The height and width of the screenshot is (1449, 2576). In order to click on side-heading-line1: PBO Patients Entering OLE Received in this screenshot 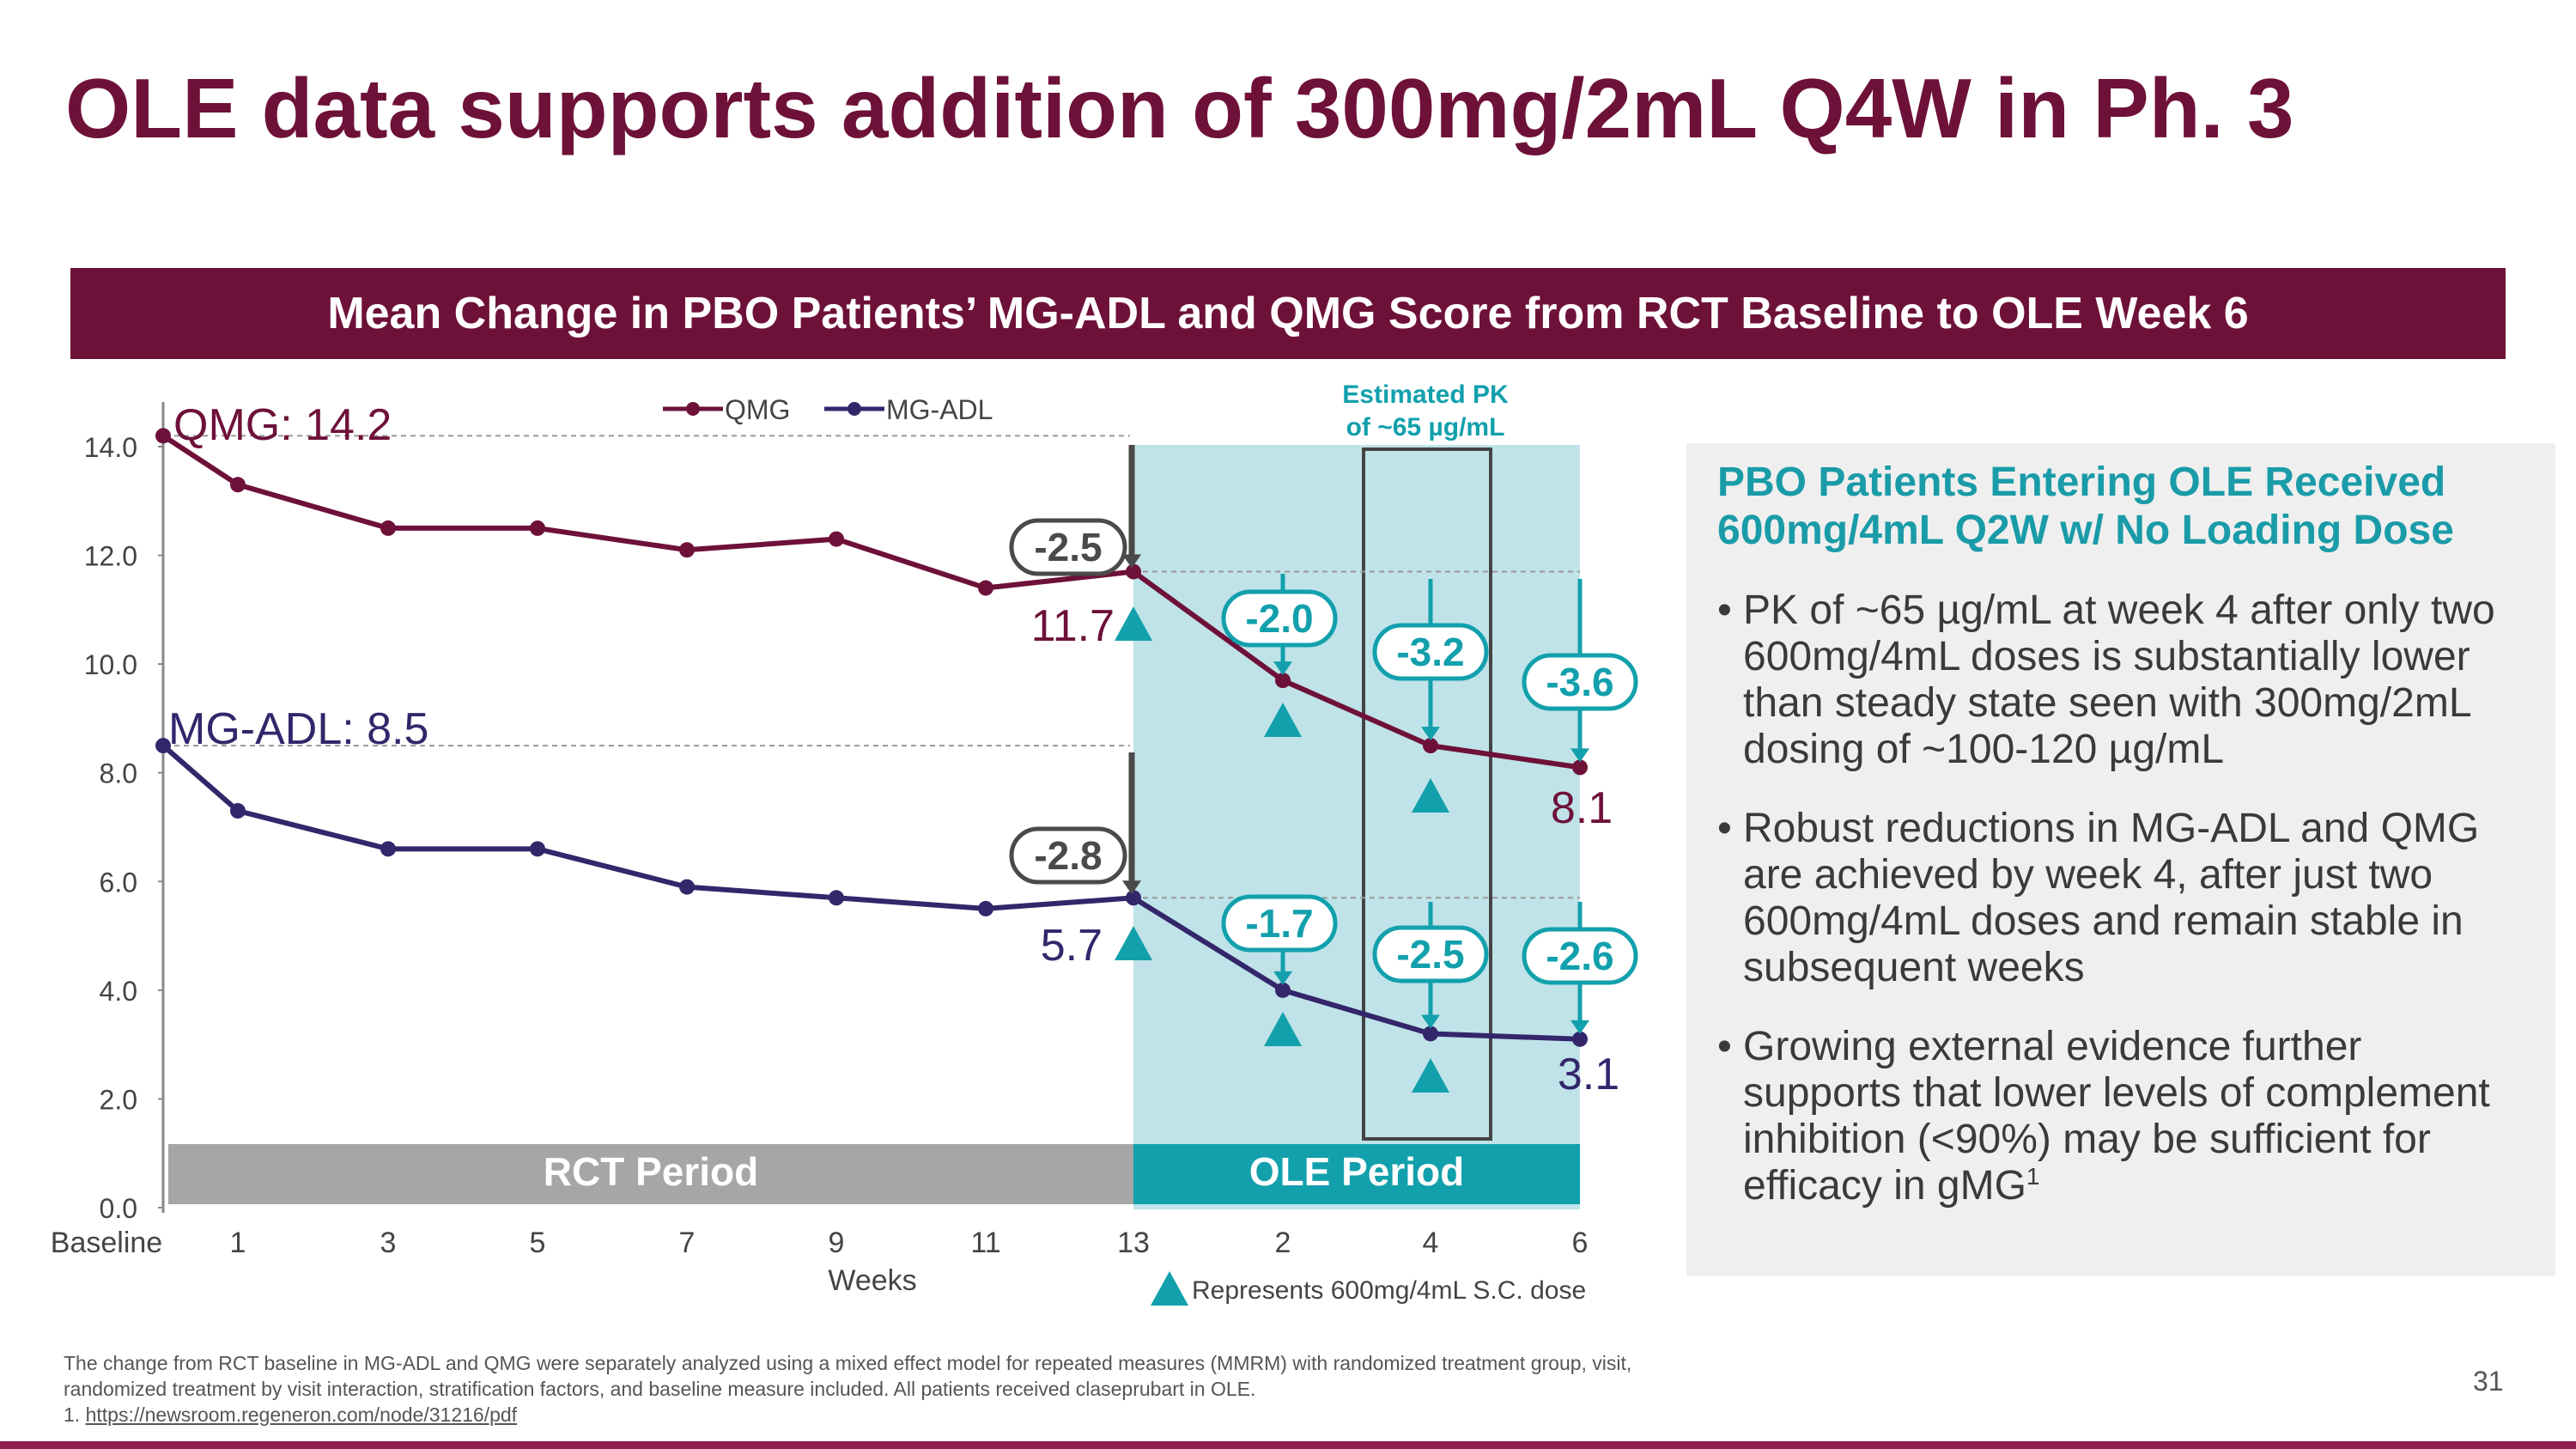, I will do `click(2082, 482)`.